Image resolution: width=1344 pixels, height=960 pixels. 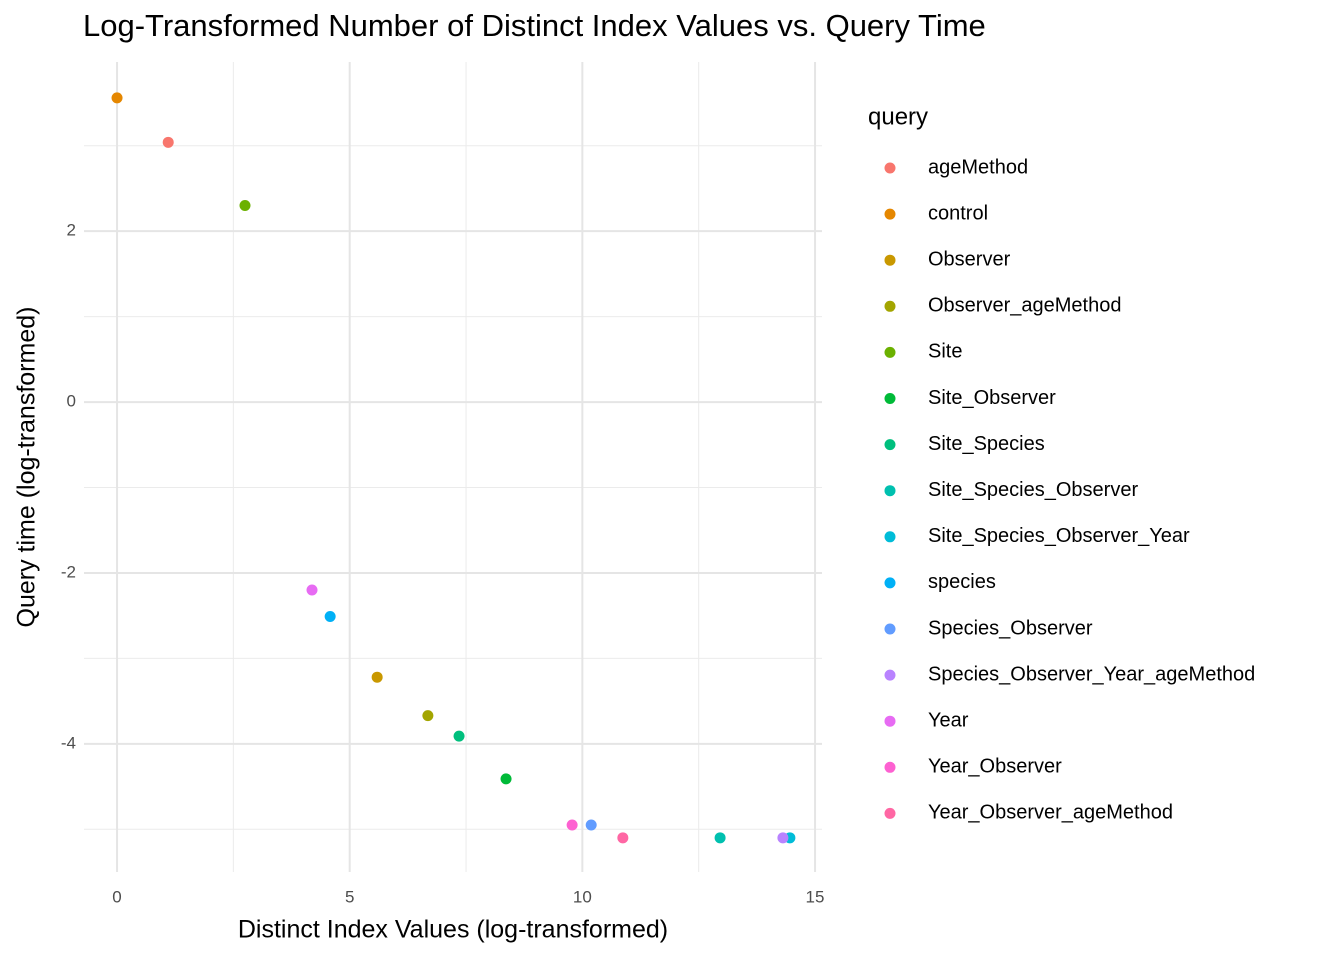 What do you see at coordinates (945, 352) in the screenshot?
I see `legend-label: Site` at bounding box center [945, 352].